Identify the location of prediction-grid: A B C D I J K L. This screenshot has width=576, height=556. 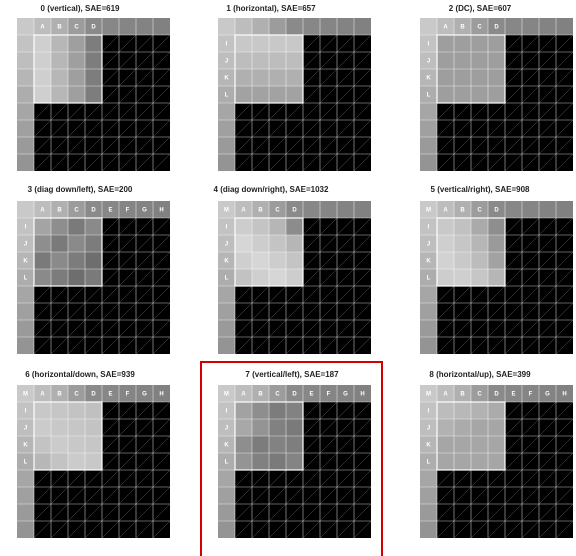
(496, 94).